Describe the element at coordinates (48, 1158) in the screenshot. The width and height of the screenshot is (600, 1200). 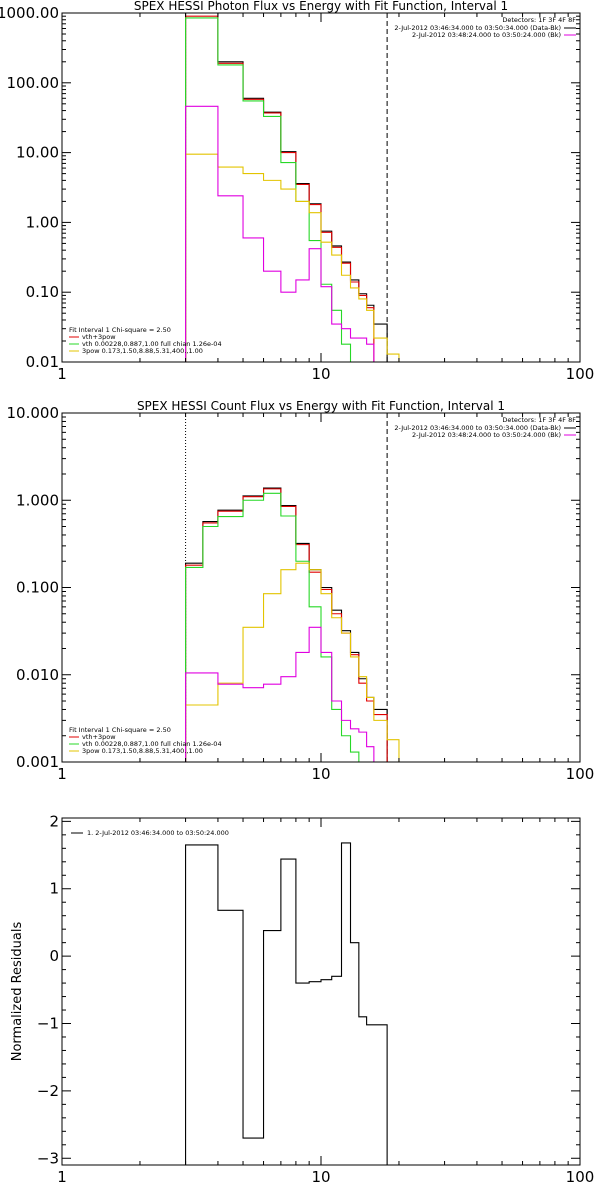
I see `y-tick-label: −3` at that location.